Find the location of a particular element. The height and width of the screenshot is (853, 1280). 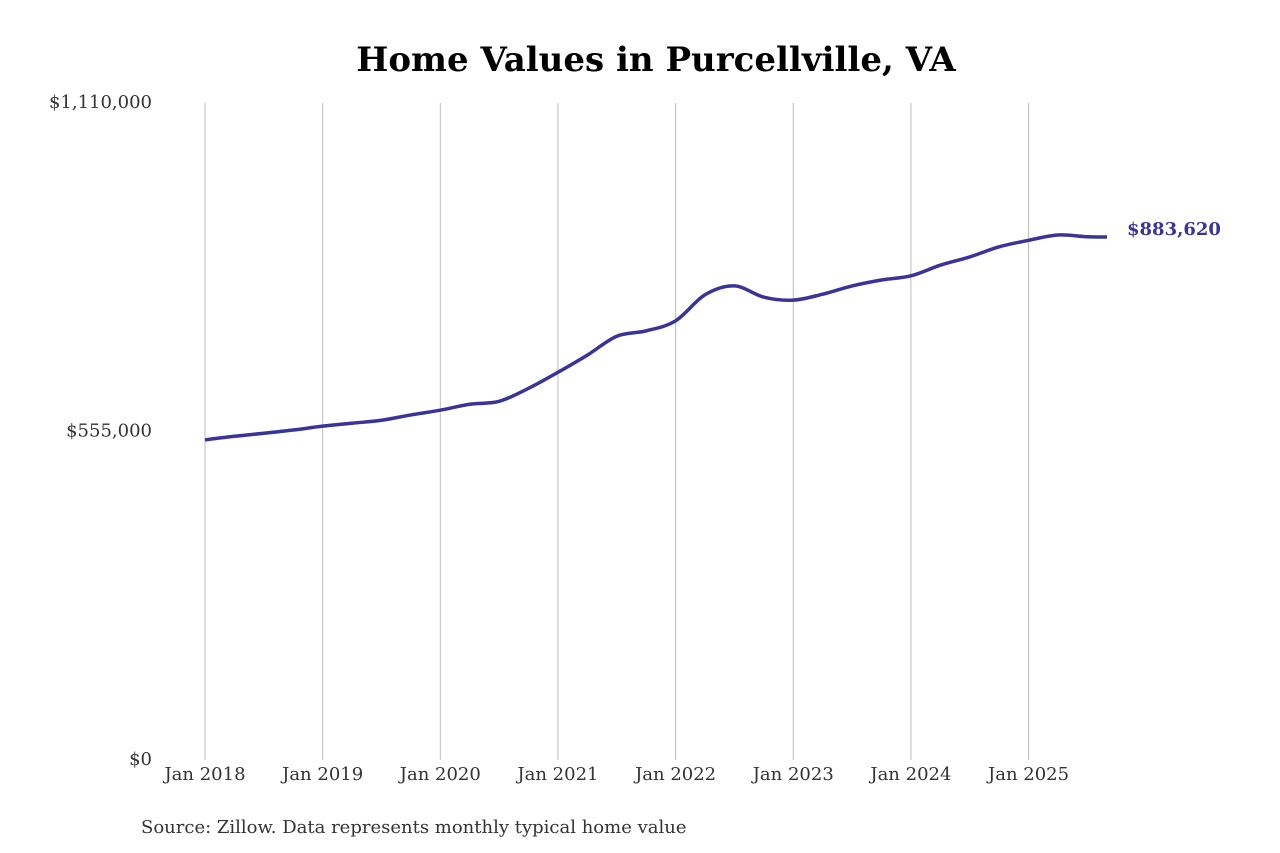

x-tick-label: Jan 2019 is located at coordinates (321, 774).